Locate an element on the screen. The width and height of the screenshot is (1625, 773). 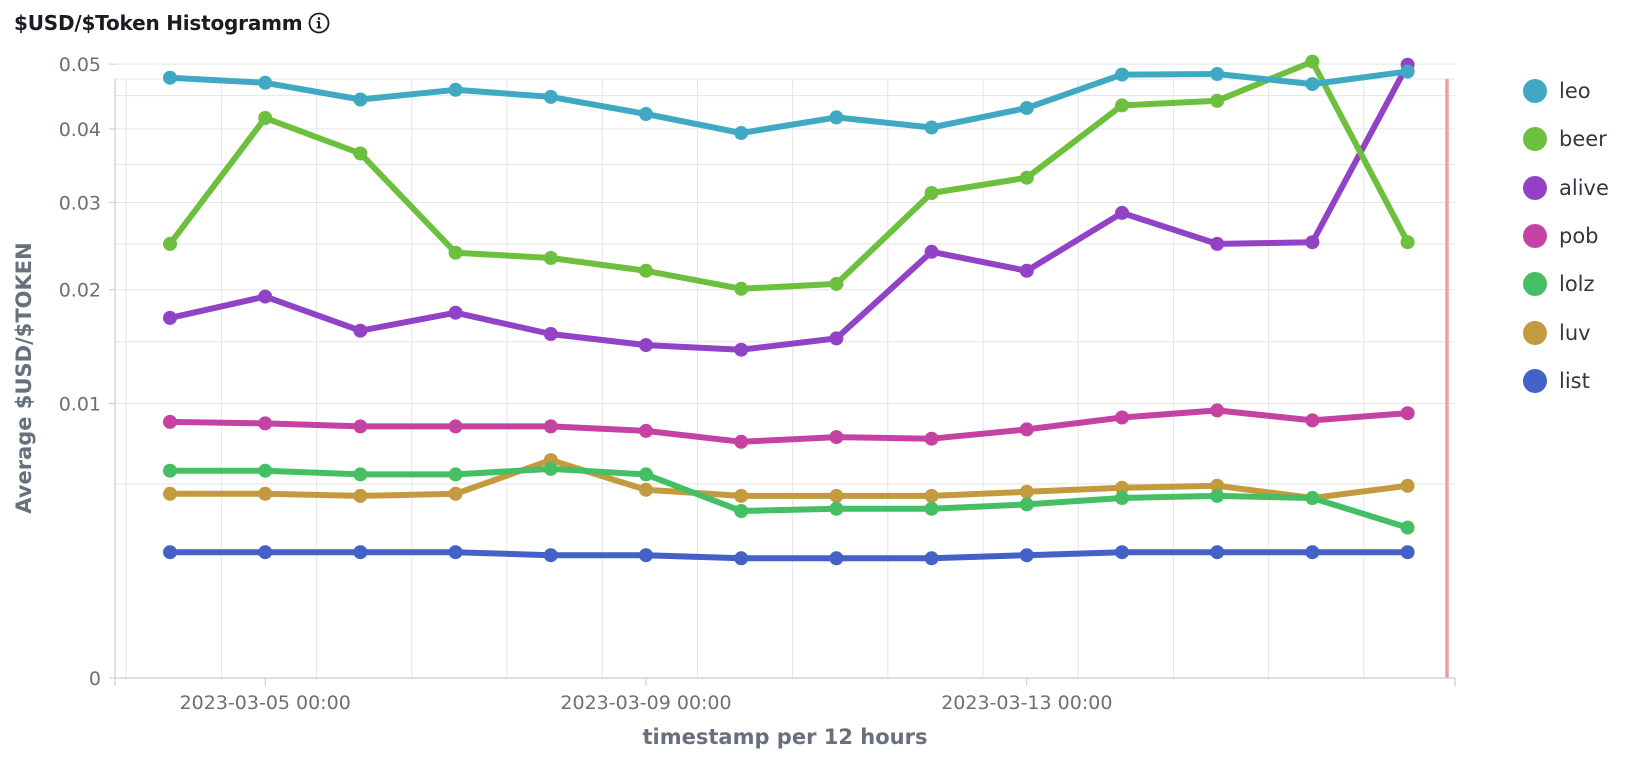
legend-item-list: list is located at coordinates (1572, 381).